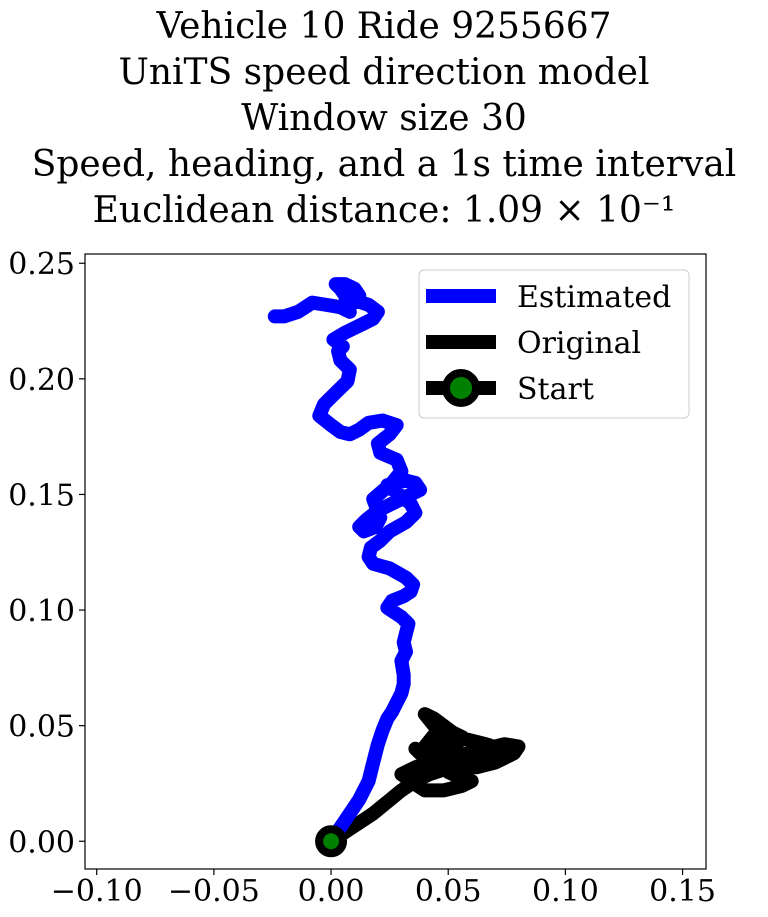  I want to click on y-tick-label: 0.10, so click(41, 611).